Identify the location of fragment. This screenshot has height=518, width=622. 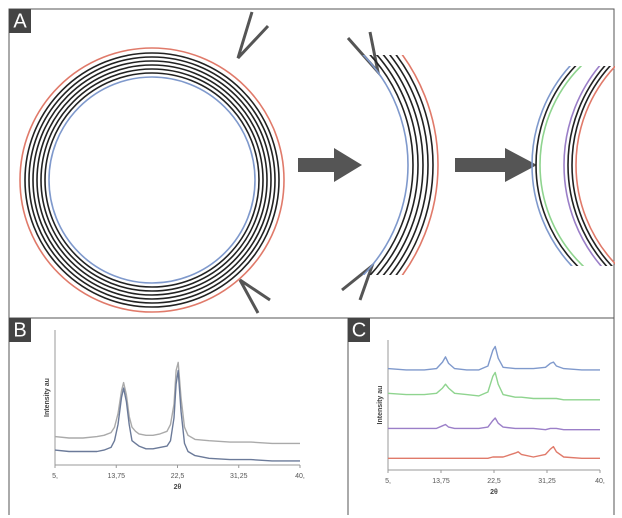
(400, 165).